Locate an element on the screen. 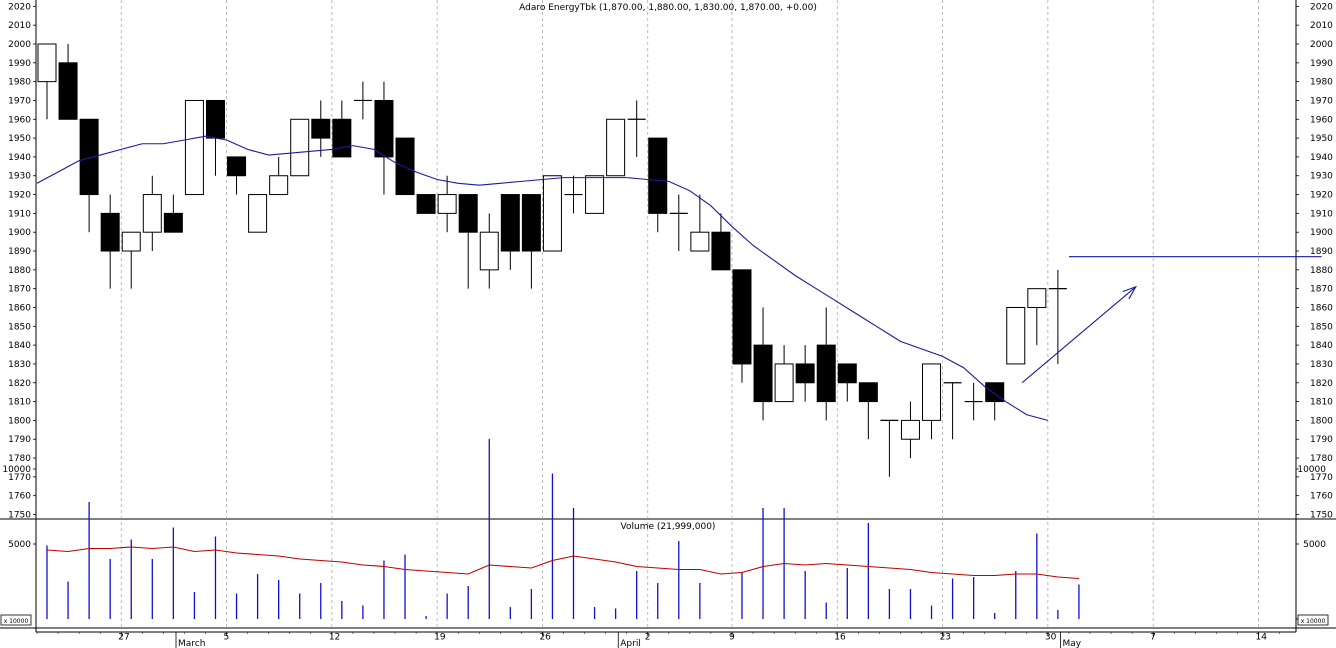 Image resolution: width=1336 pixels, height=648 pixels. trend-arrow-line is located at coordinates (1079, 335).